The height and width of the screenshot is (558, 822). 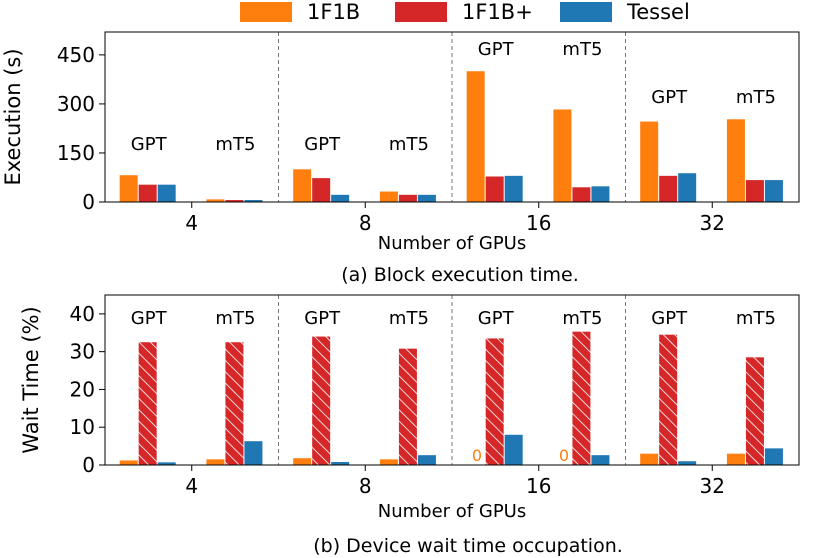 I want to click on x-axis-ticks: 4 8 16 32, so click(x=455, y=218).